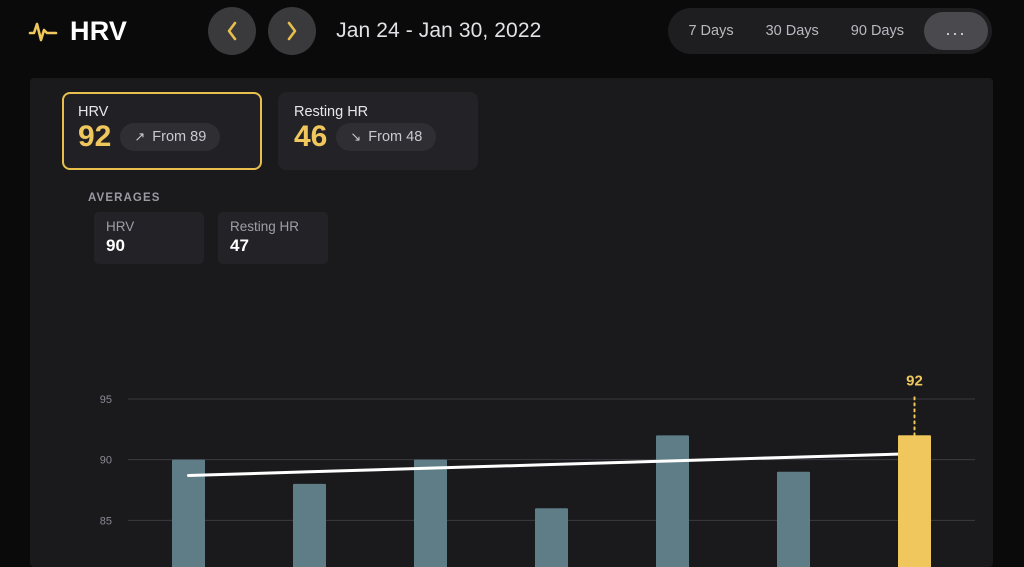  I want to click on range-option-90-days: 90 Days, so click(877, 31).